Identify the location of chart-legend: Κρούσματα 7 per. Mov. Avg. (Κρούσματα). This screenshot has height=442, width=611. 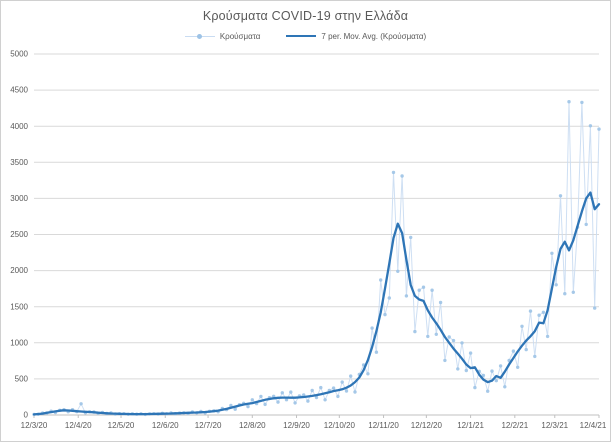
(305, 36).